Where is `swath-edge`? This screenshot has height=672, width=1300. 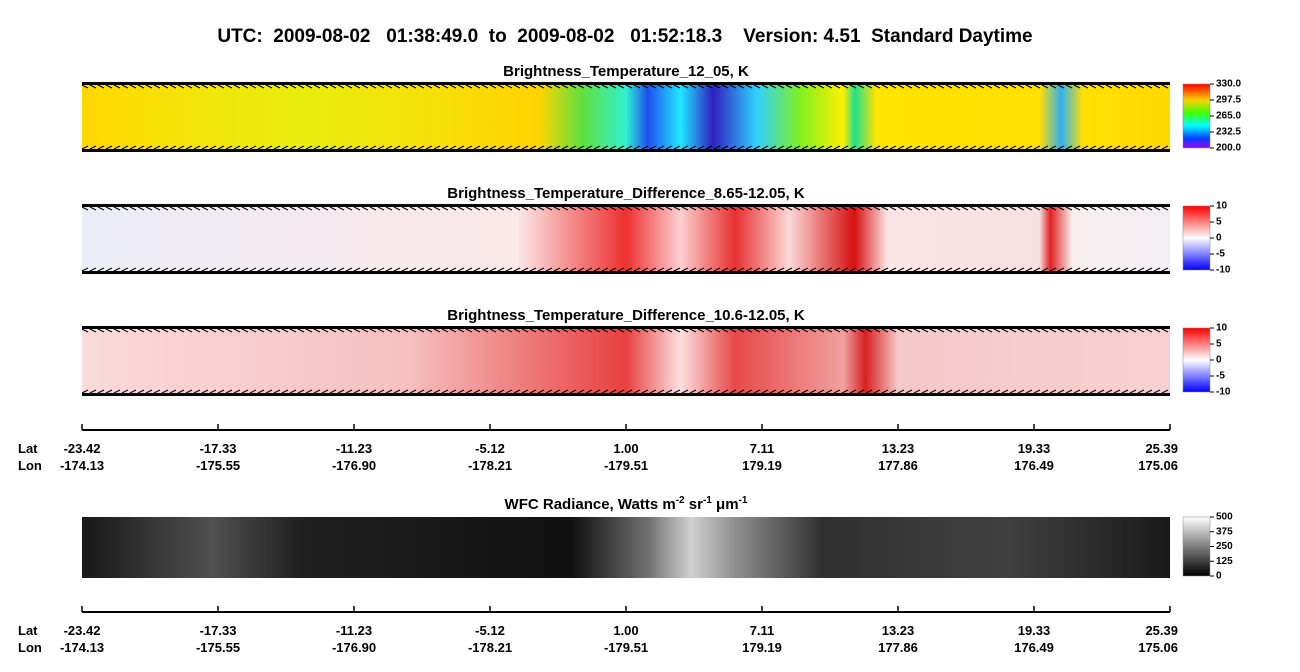
swath-edge is located at coordinates (626, 272).